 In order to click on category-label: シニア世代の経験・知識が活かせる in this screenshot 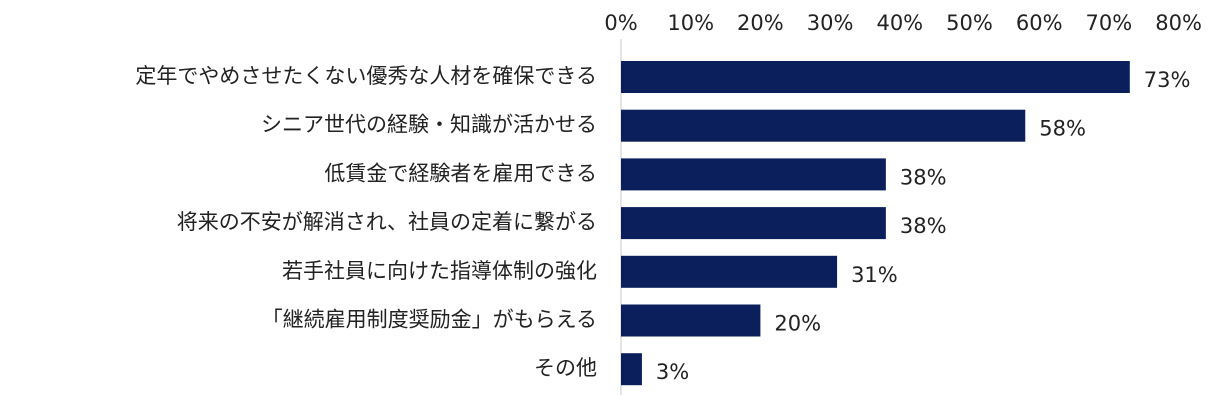, I will do `click(429, 125)`.